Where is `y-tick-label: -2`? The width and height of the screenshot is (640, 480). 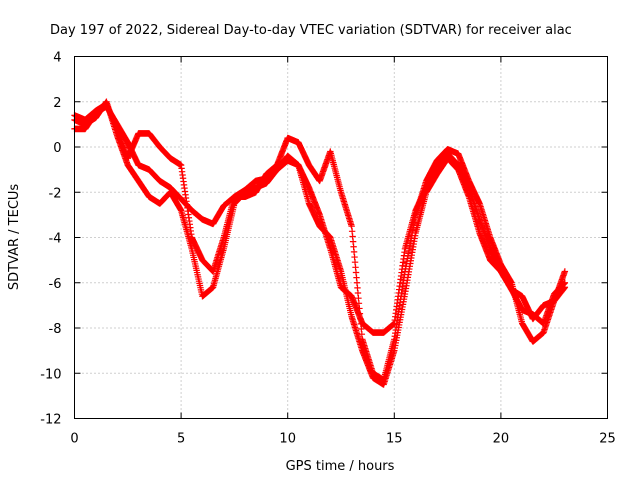 y-tick-label: -2 is located at coordinates (55, 193).